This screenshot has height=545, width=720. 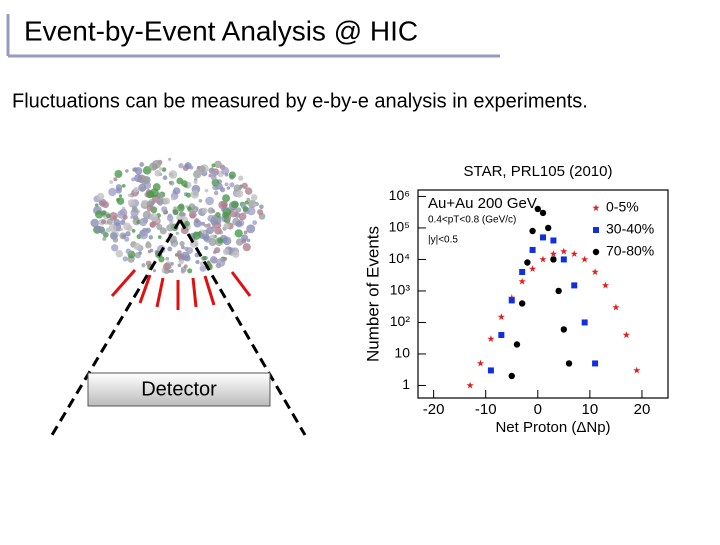 I want to click on arrows, so click(x=181, y=289).